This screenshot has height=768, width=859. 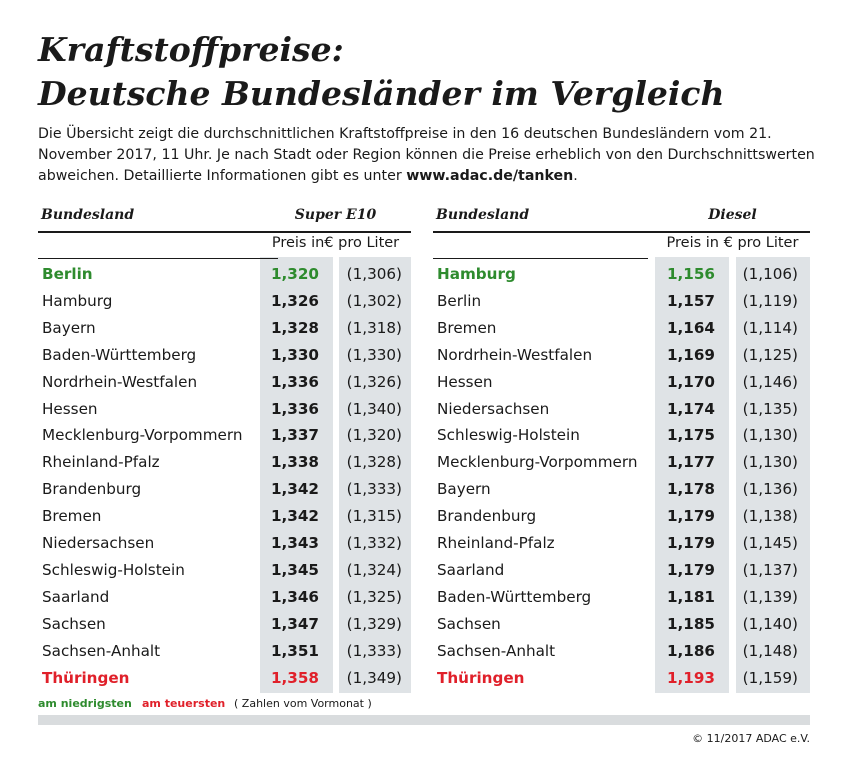 I want to click on unit-label: Preis in € pro Liter, so click(x=732, y=243).